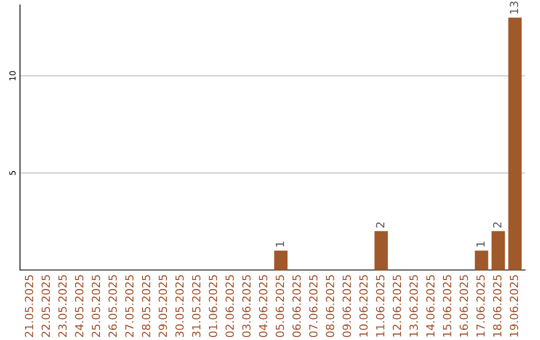 The width and height of the screenshot is (540, 340). I want to click on x-tick-label: 11.06.2025, so click(380, 306).